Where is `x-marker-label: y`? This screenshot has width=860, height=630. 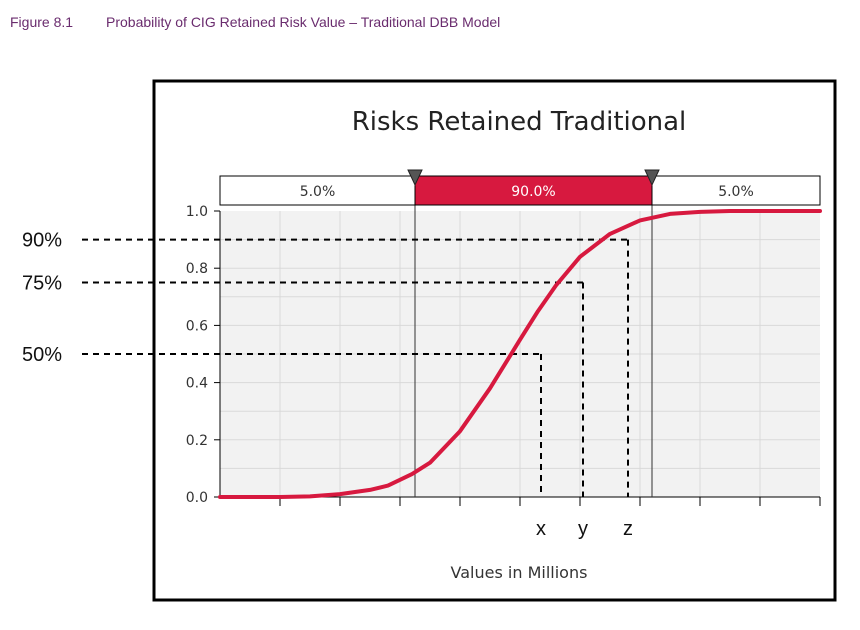
x-marker-label: y is located at coordinates (583, 529).